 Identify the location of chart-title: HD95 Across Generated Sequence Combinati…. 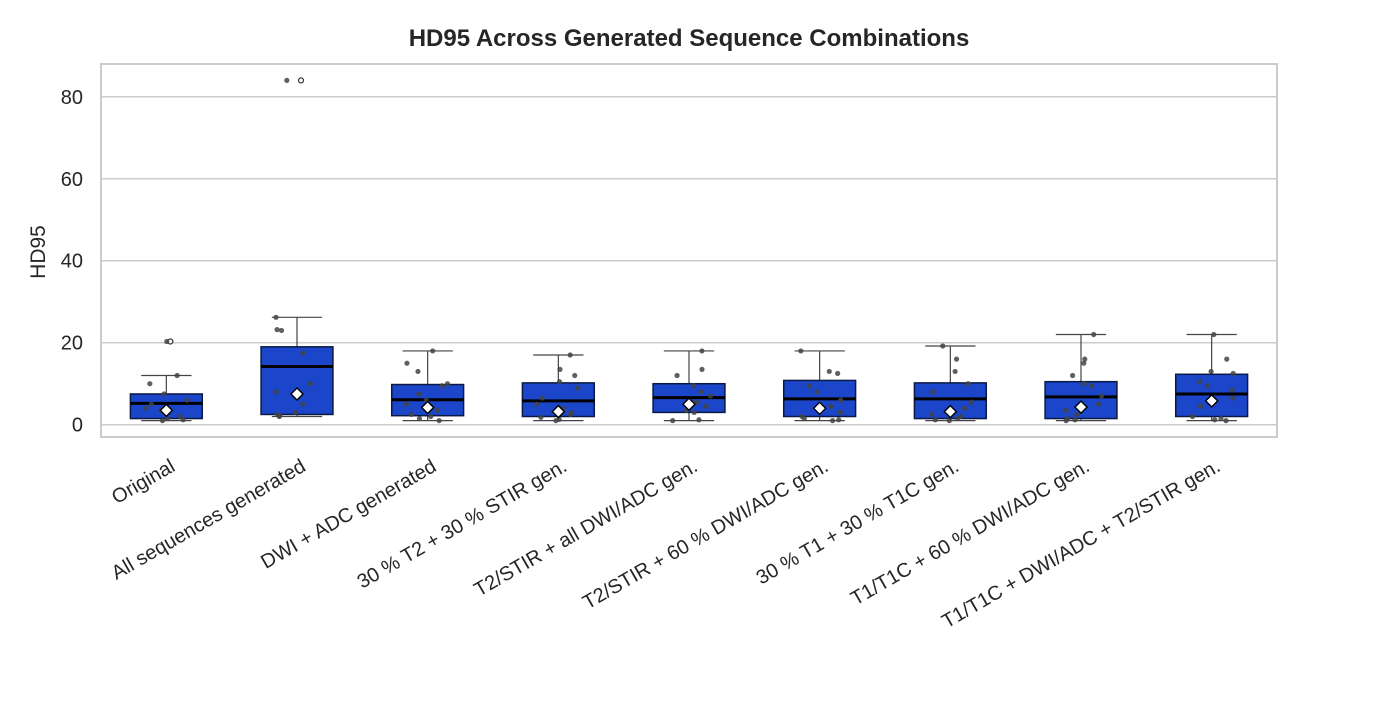
(689, 38).